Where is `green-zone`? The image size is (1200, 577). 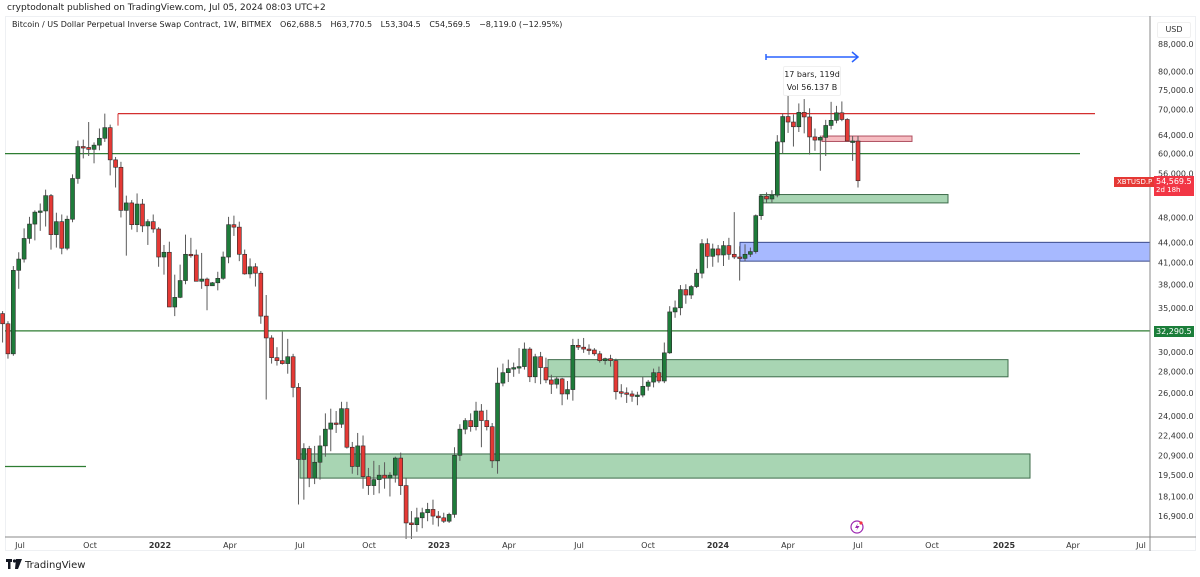 green-zone is located at coordinates (665, 466).